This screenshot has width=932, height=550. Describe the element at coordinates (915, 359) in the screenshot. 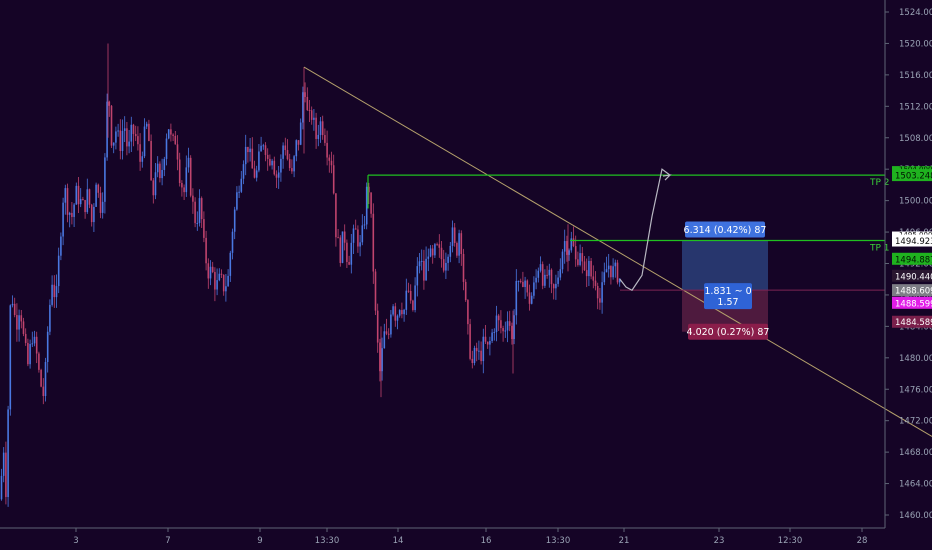

I see `price-tick-label: 1480.000` at that location.